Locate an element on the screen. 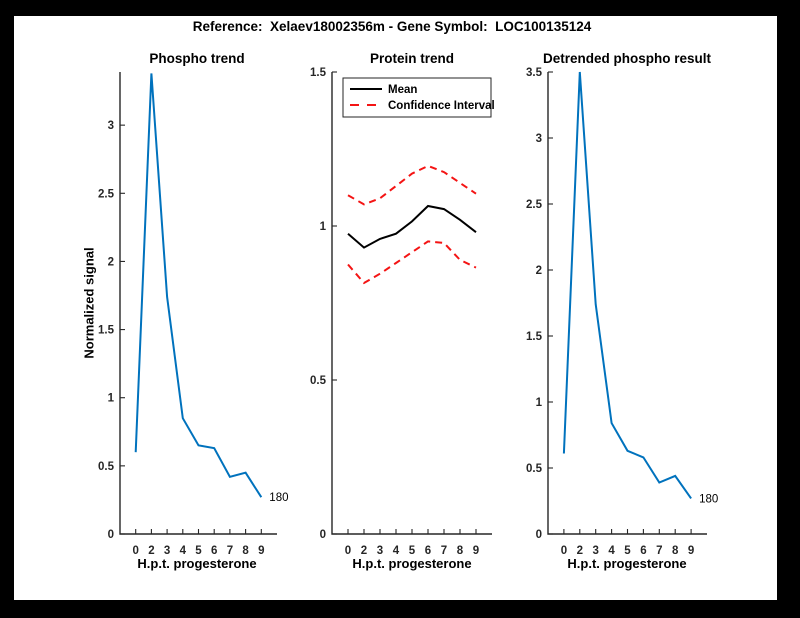 The image size is (800, 618). x-axis-label-detrended: H.p.t. progesterone is located at coordinates (627, 563).